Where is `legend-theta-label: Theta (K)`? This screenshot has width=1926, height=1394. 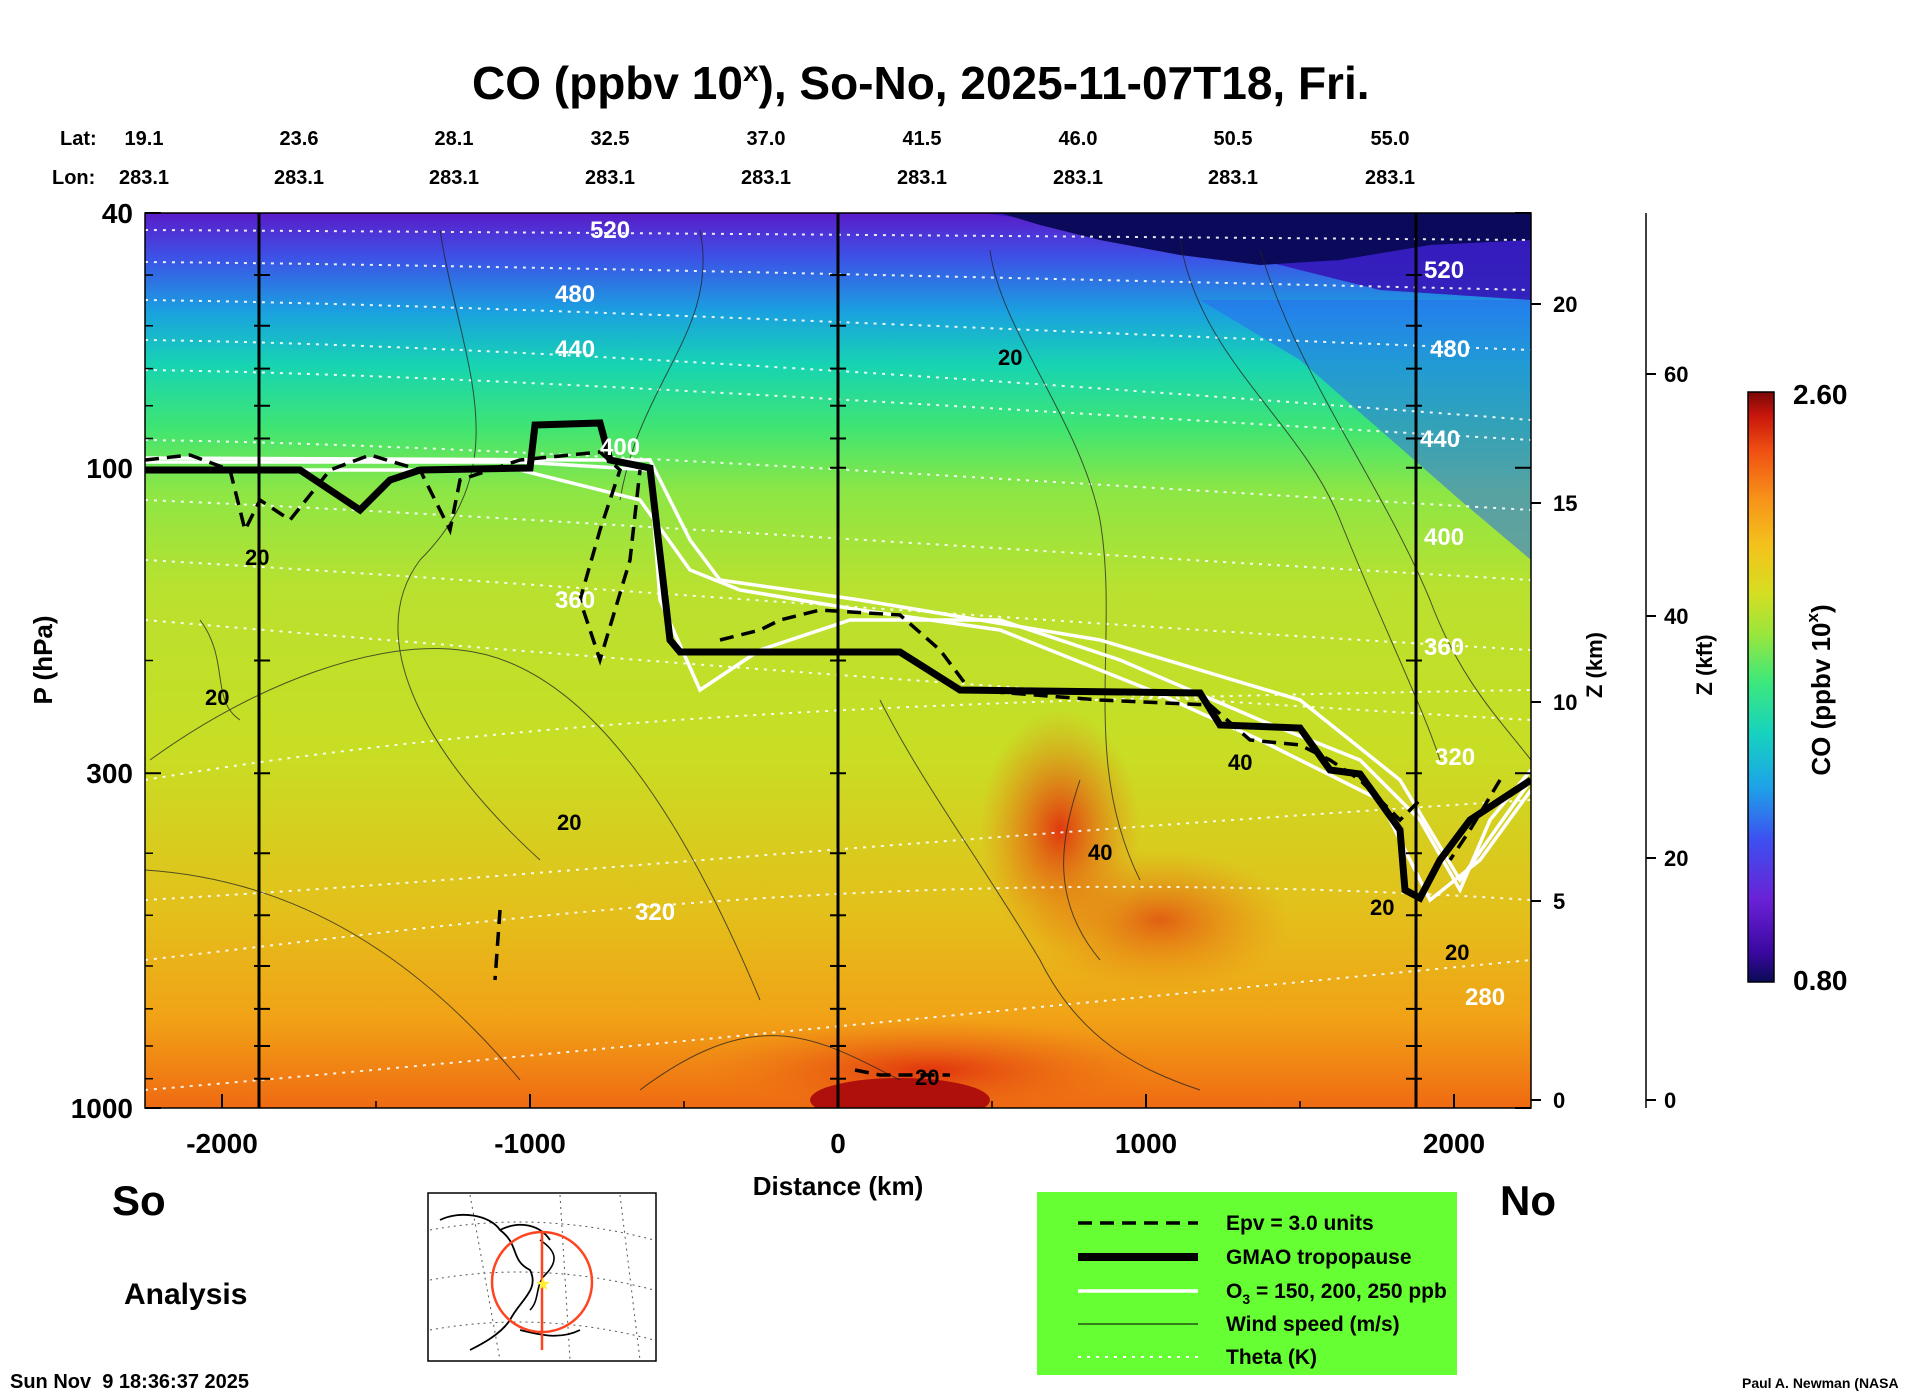 legend-theta-label: Theta (K) is located at coordinates (1271, 1357).